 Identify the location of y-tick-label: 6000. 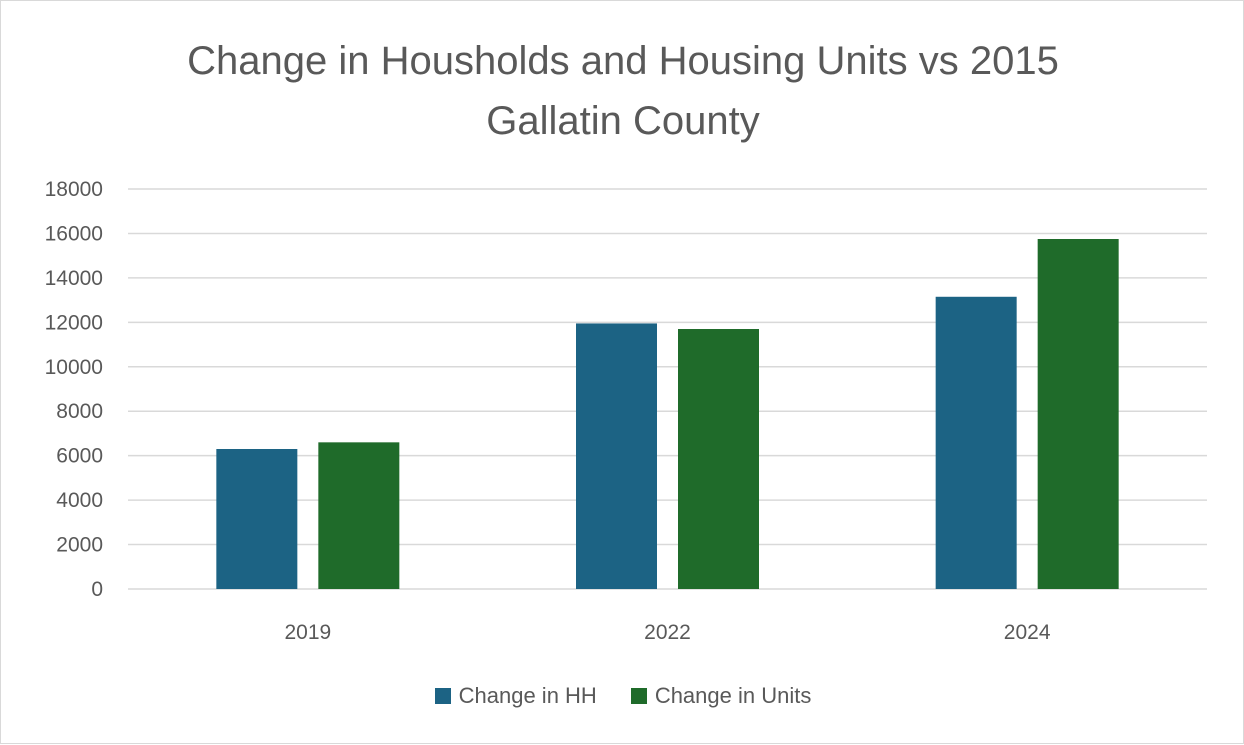
(79, 456).